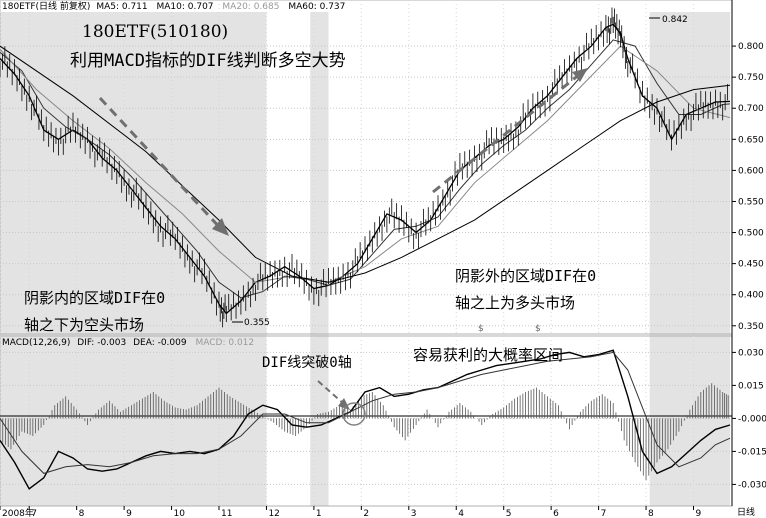 The image size is (766, 518). Describe the element at coordinates (751, 47) in the screenshot. I see `price-tick-label: 0.800` at that location.